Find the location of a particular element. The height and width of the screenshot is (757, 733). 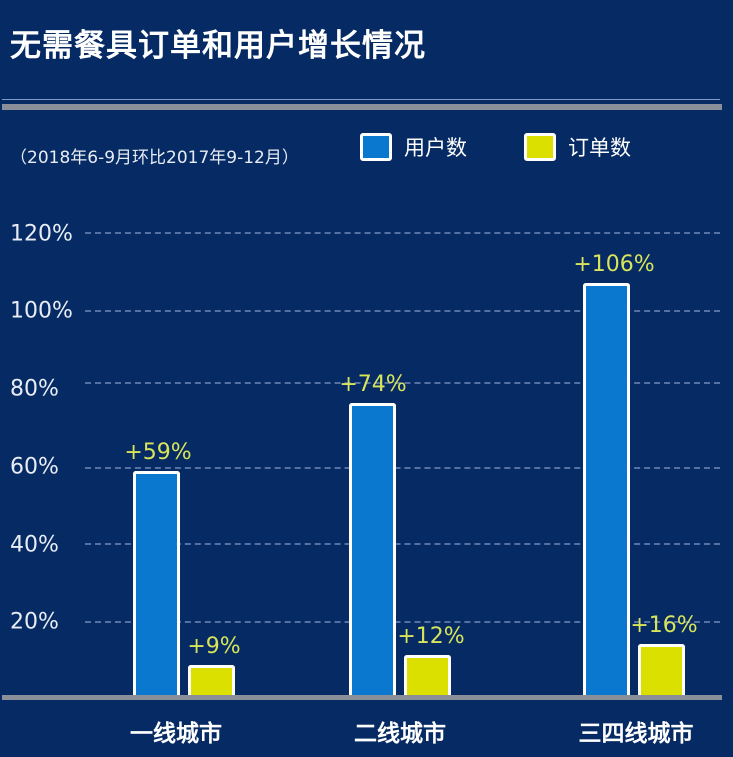

x-label-tier1: 一线城市 is located at coordinates (176, 734).